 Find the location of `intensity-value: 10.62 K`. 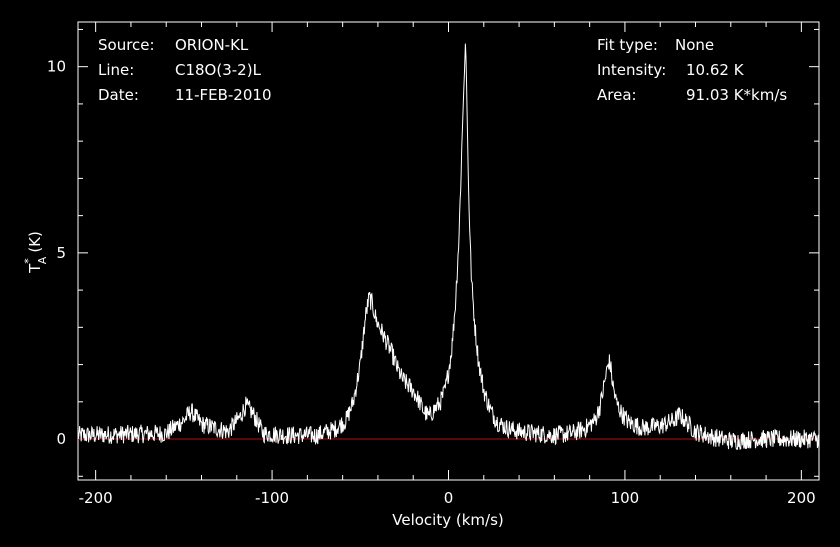

intensity-value: 10.62 K is located at coordinates (715, 70).